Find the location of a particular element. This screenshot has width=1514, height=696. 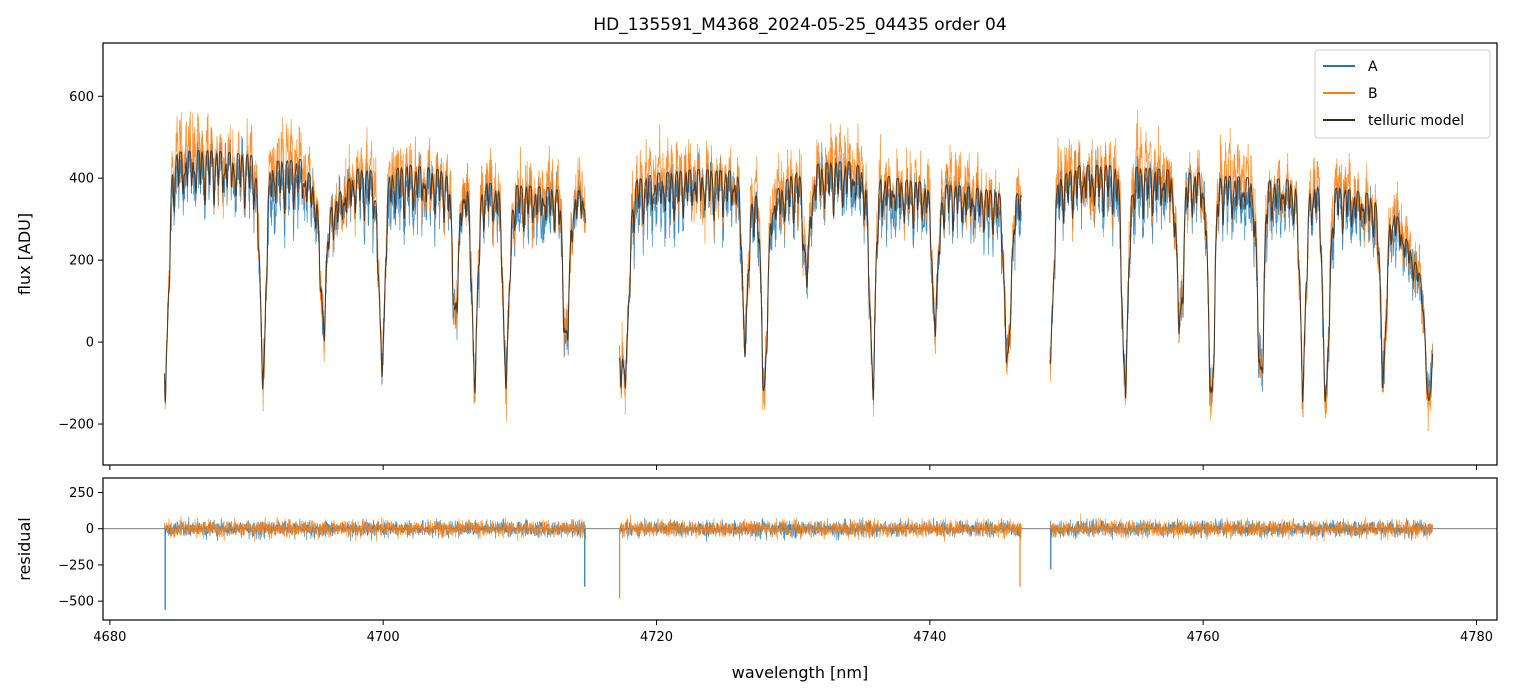

residual-ylabel: residual is located at coordinates (24, 548).